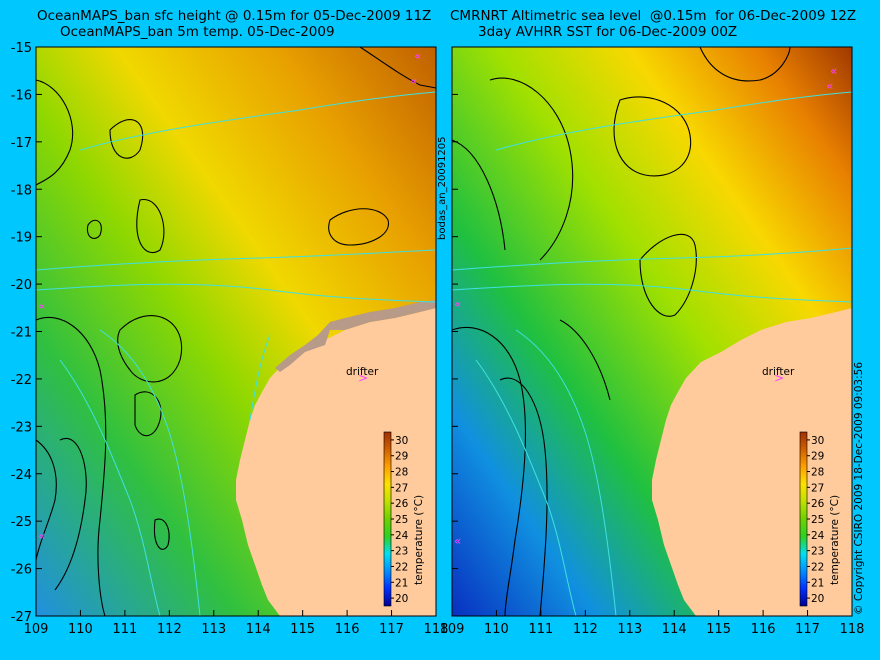  What do you see at coordinates (124, 629) in the screenshot?
I see `left-lon-tick-label: 111` at bounding box center [124, 629].